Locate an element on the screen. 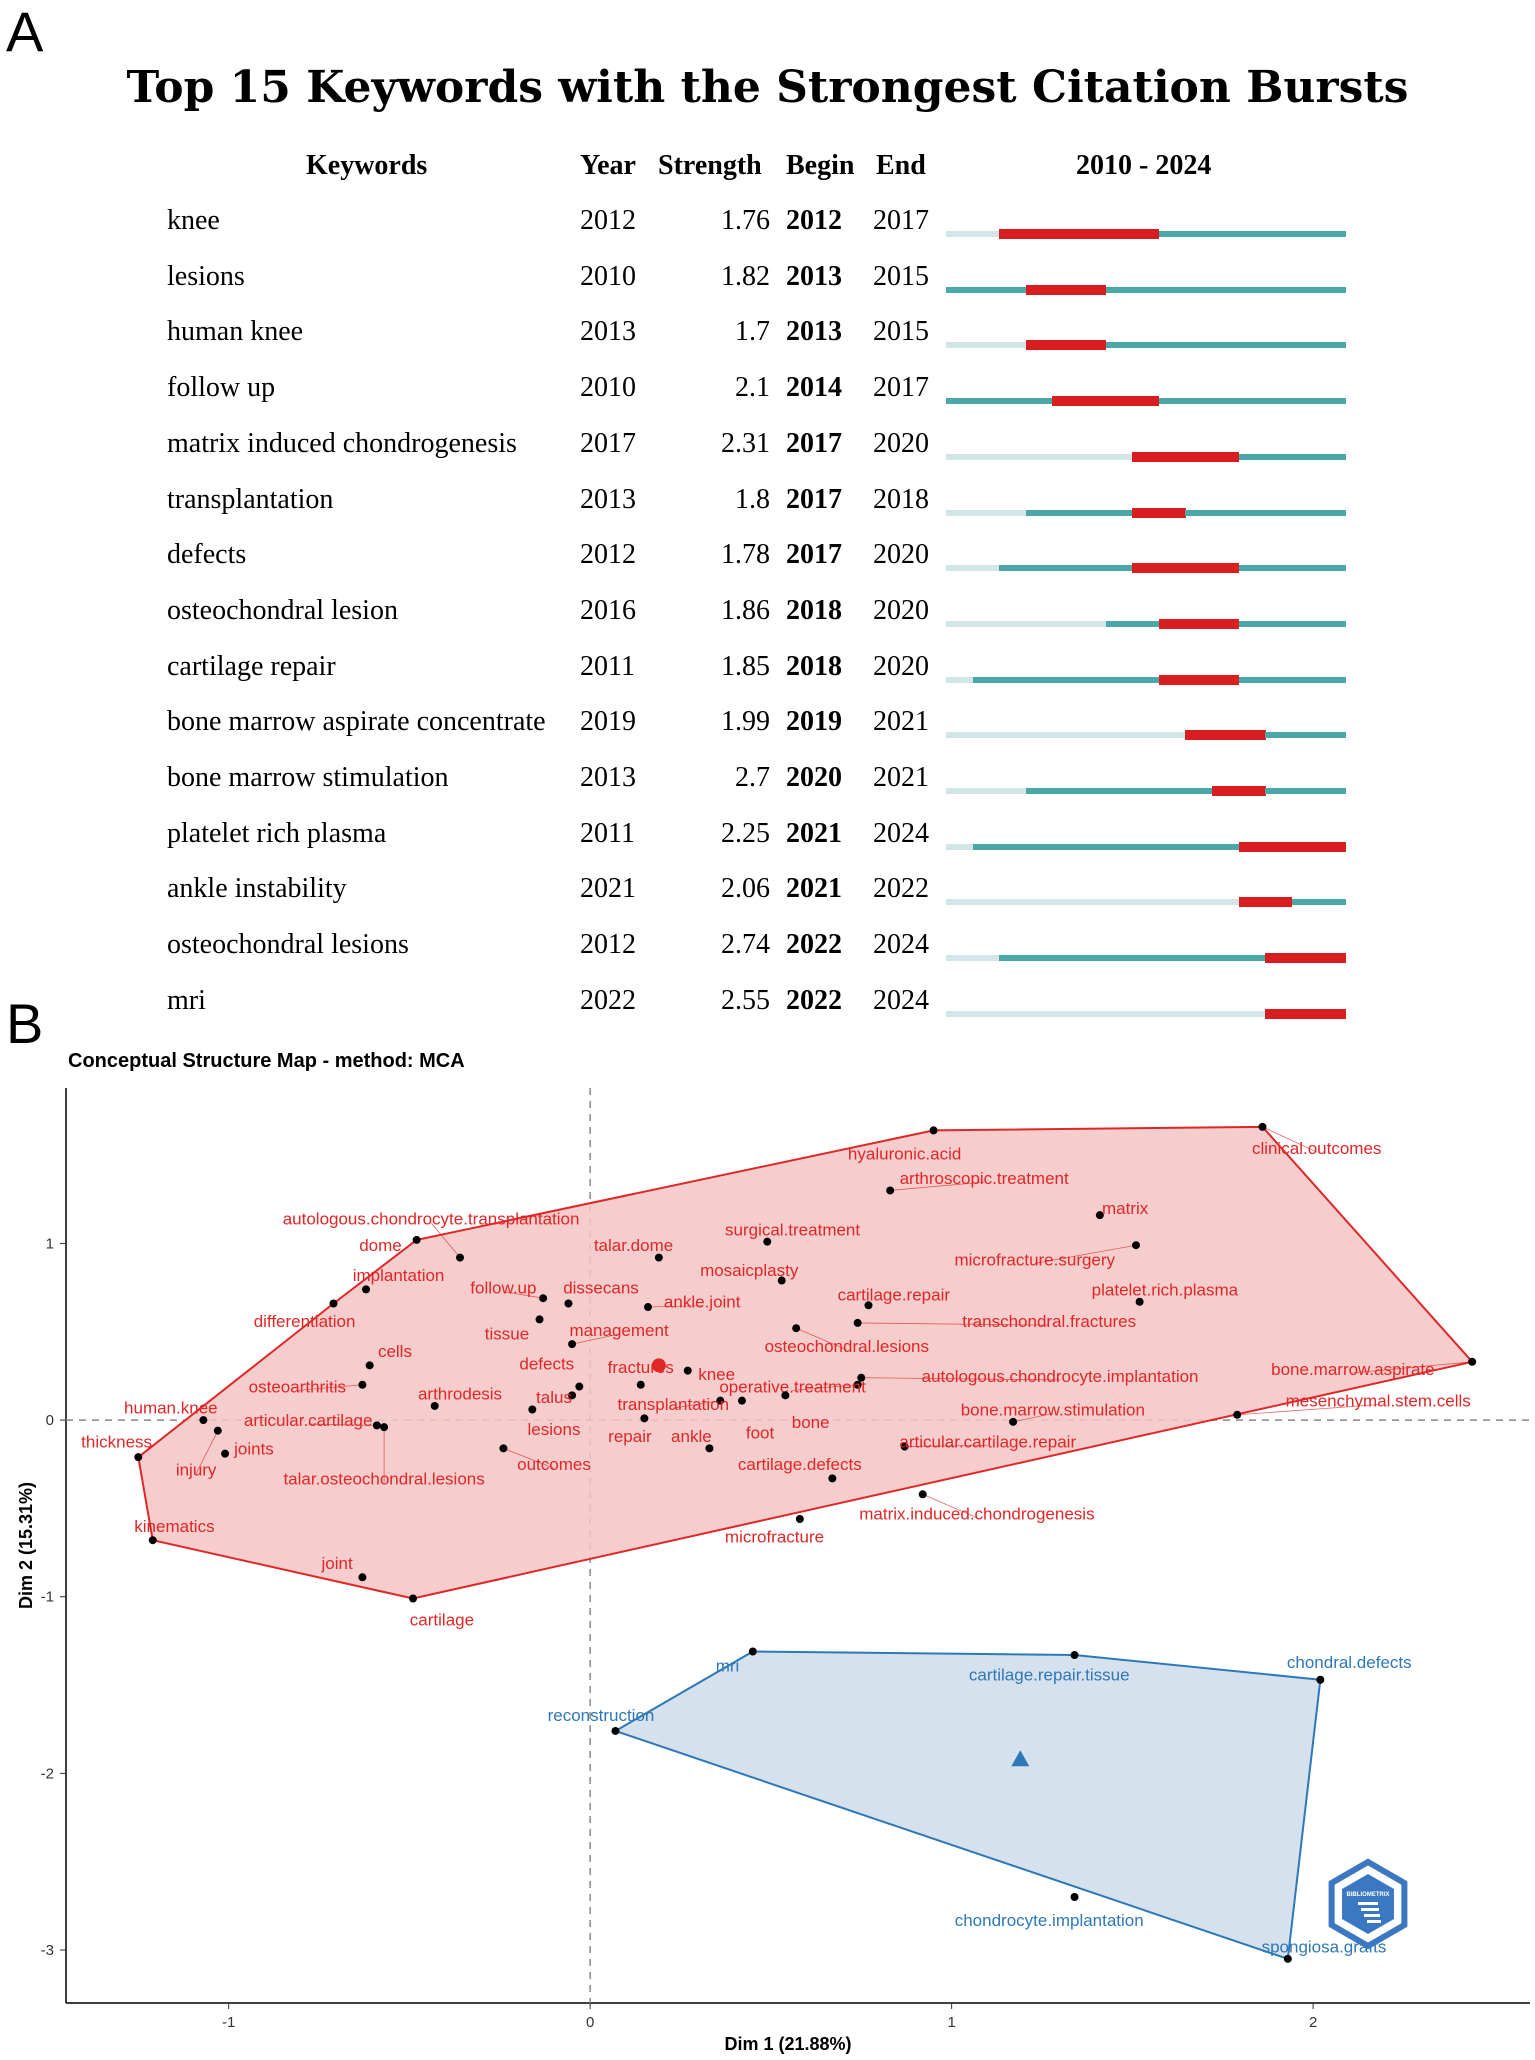 The width and height of the screenshot is (1535, 2060). burst-begin: 2021 is located at coordinates (814, 889).